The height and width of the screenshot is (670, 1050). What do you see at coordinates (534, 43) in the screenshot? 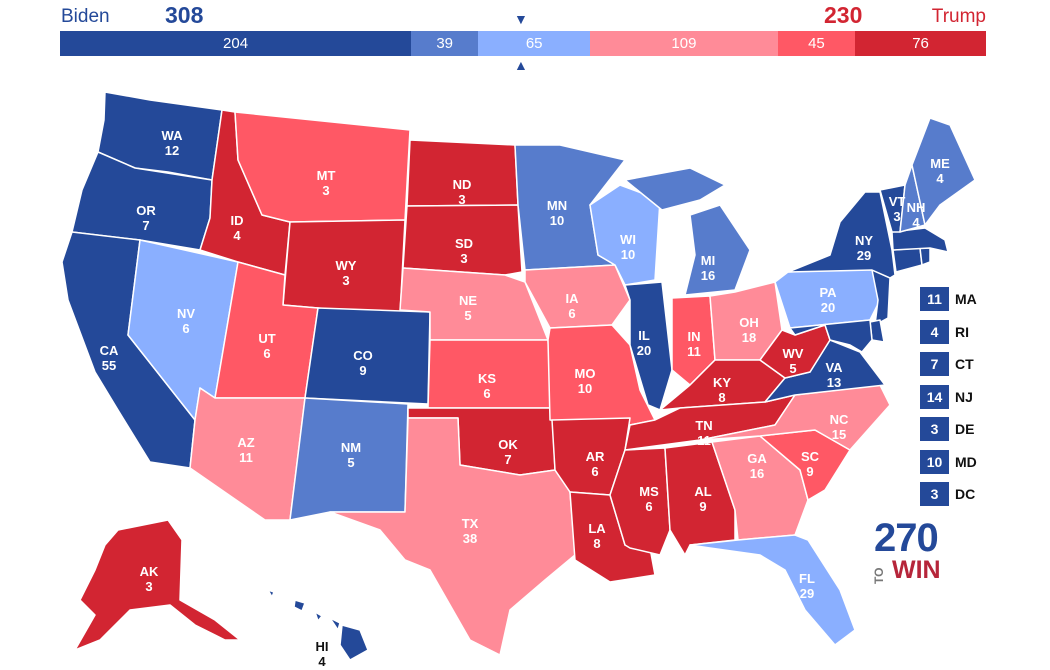
I see `tally-segment: 65` at bounding box center [534, 43].